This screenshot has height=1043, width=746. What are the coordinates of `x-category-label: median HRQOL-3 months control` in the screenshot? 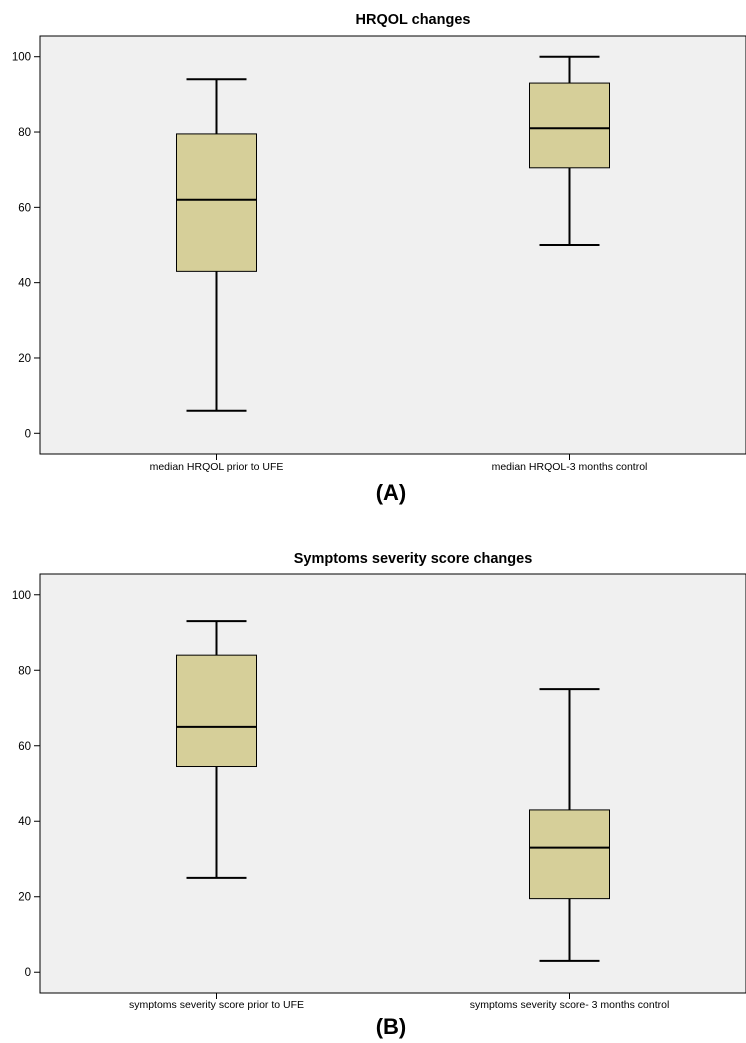 It's located at (570, 467).